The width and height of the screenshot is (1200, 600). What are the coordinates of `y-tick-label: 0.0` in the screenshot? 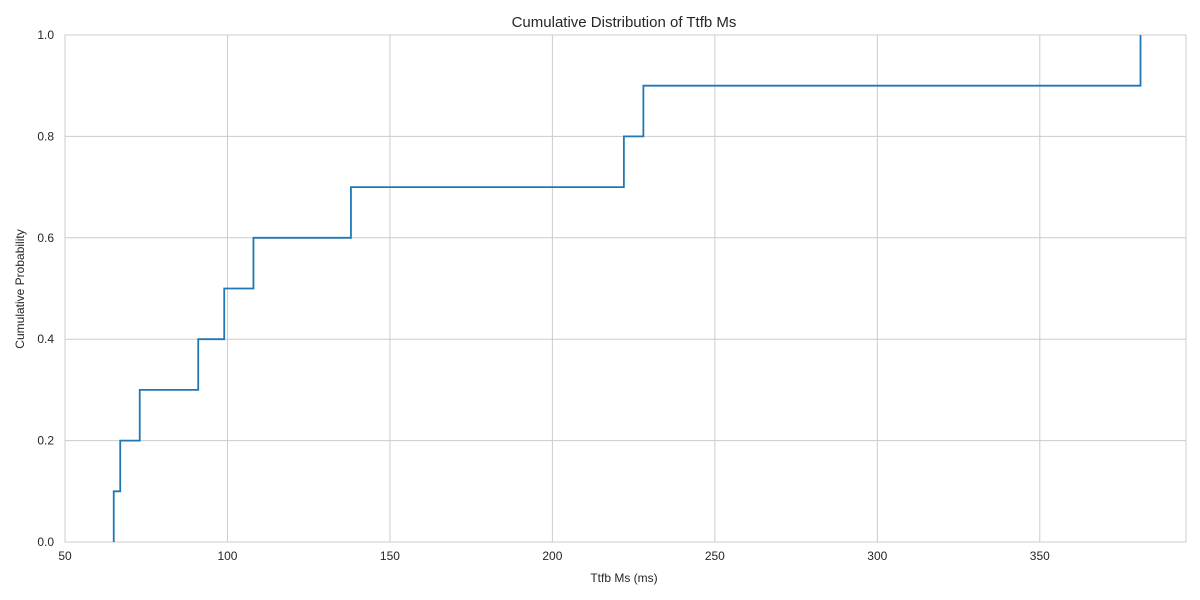 It's located at (45, 542).